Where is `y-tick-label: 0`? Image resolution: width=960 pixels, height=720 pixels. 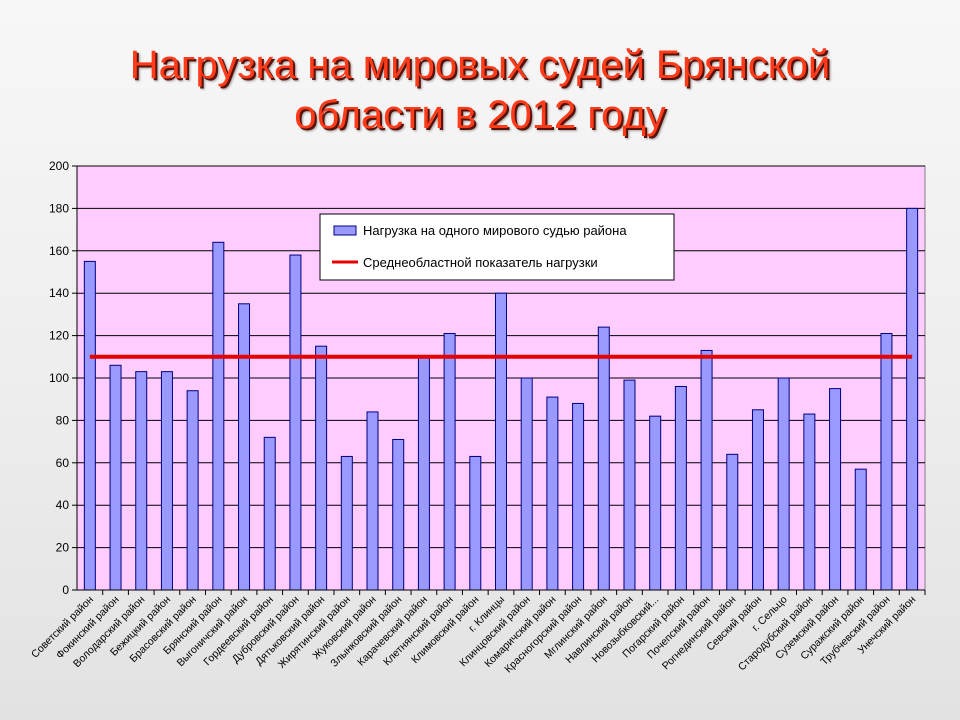 y-tick-label: 0 is located at coordinates (65, 590).